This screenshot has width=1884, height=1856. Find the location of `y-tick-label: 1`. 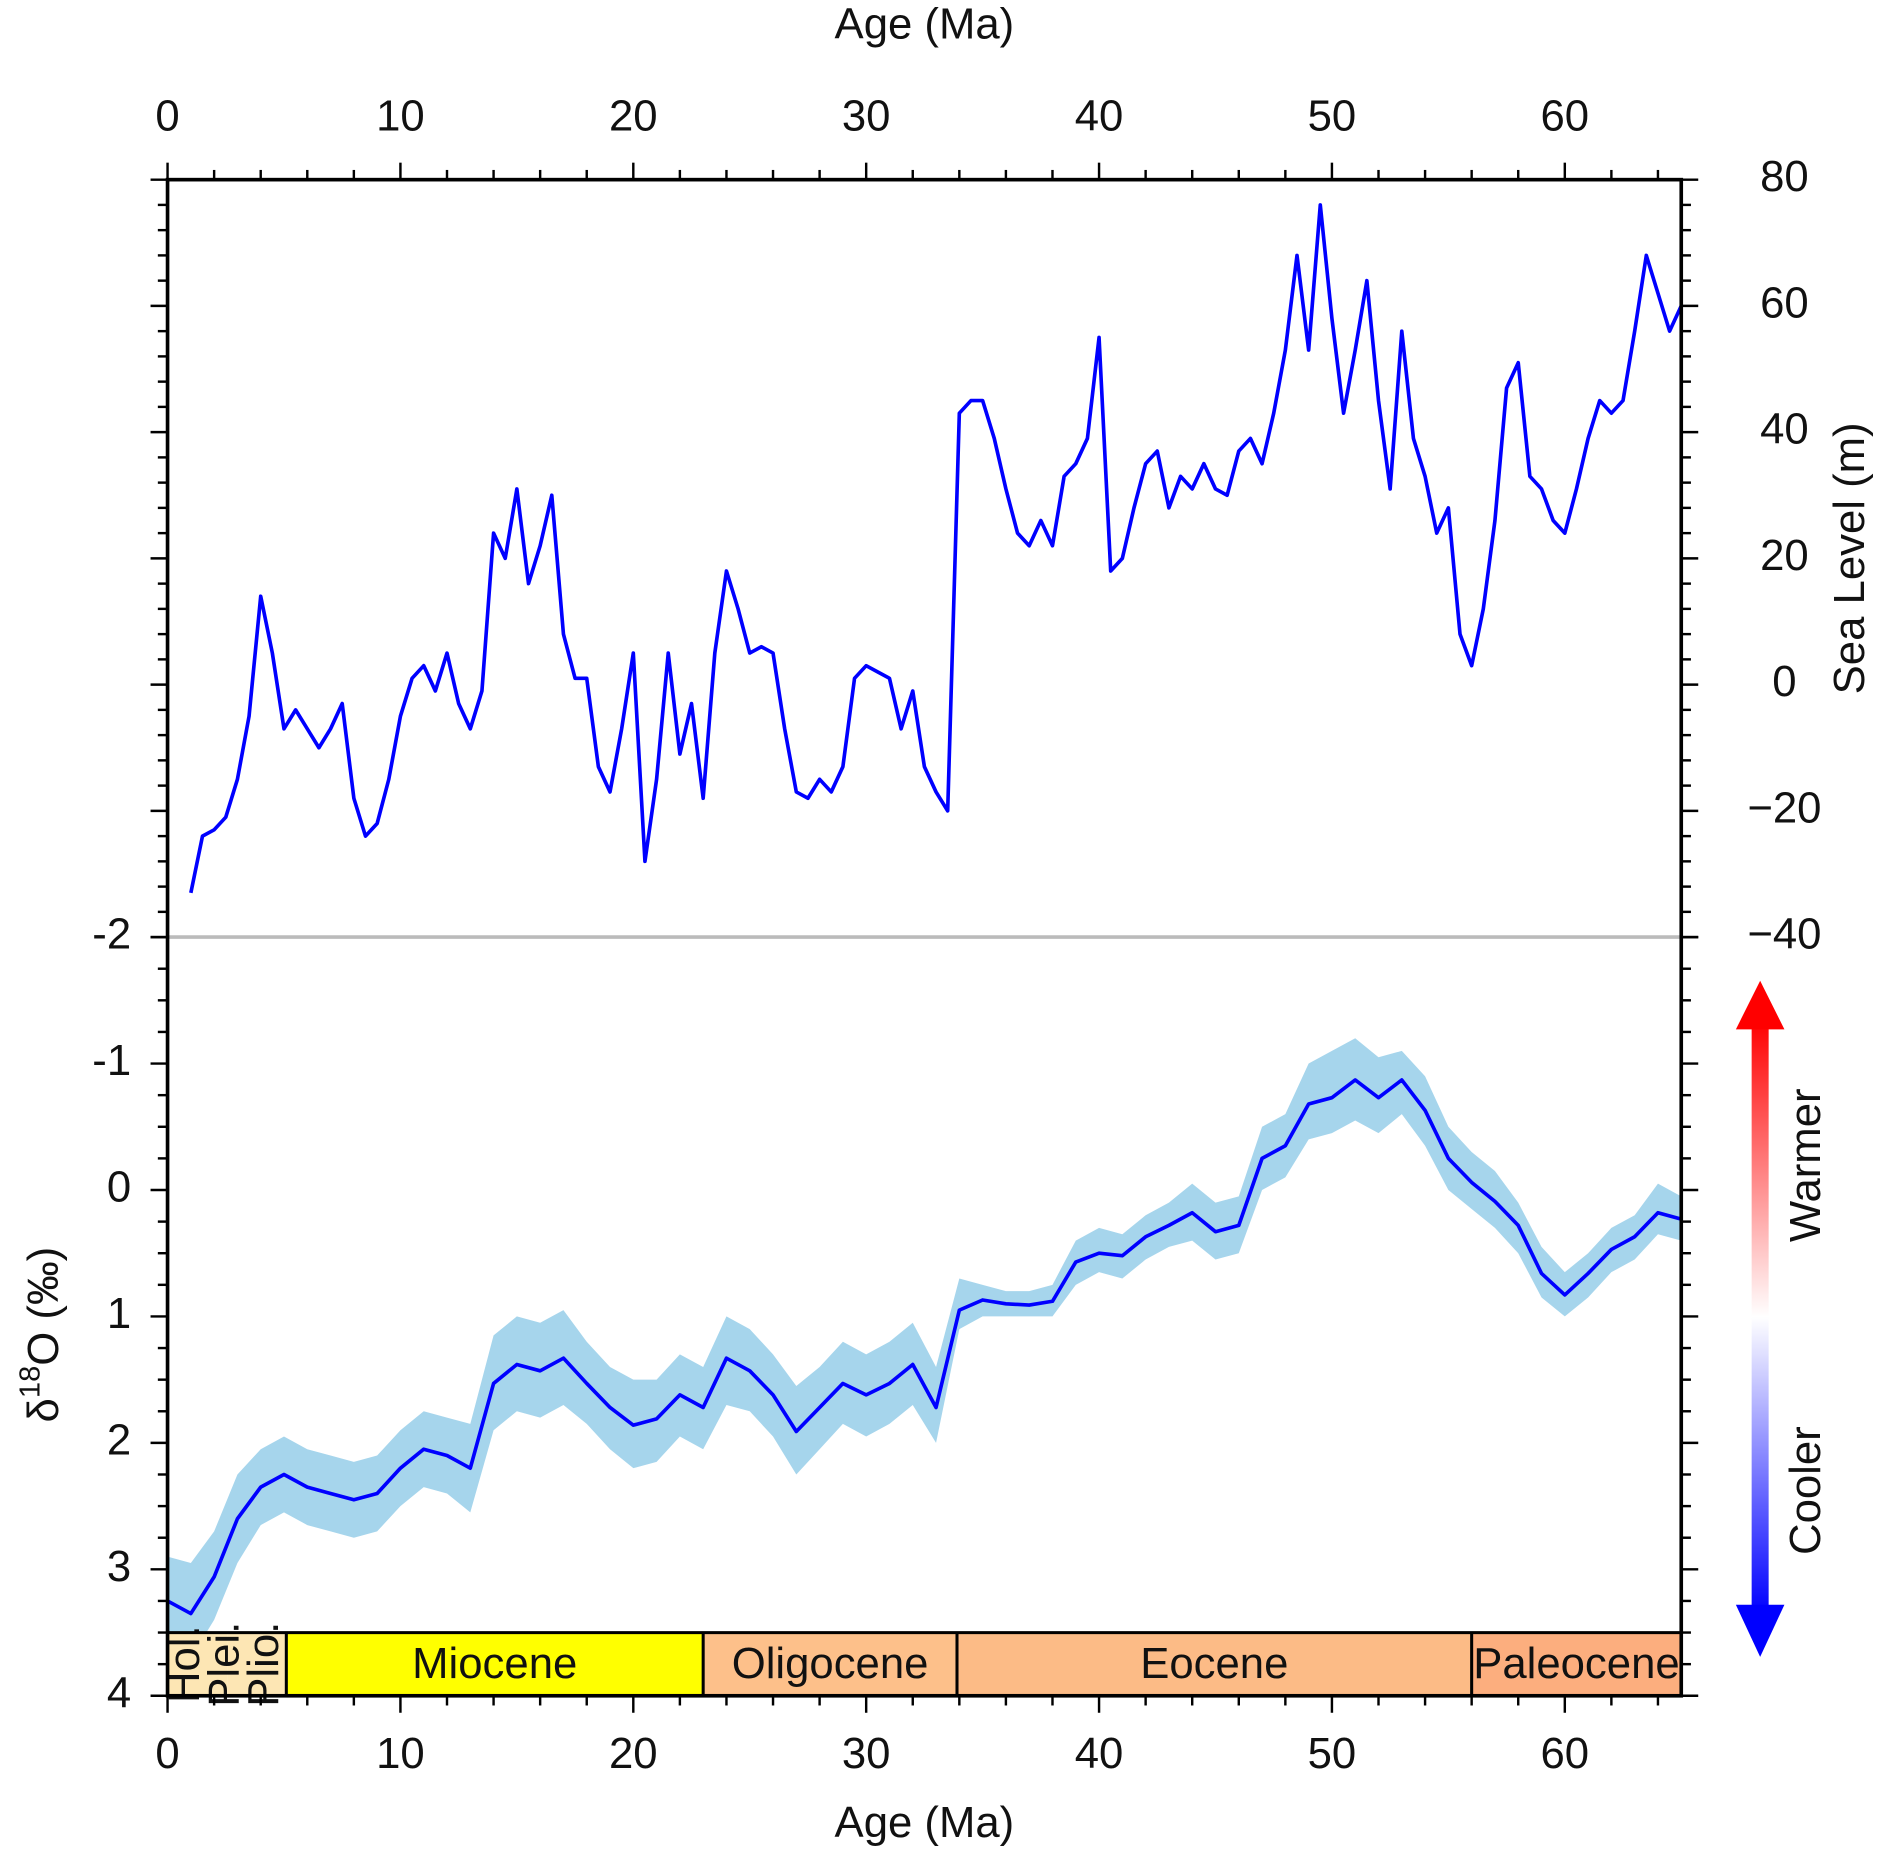

y-tick-label: 1 is located at coordinates (119, 1313).